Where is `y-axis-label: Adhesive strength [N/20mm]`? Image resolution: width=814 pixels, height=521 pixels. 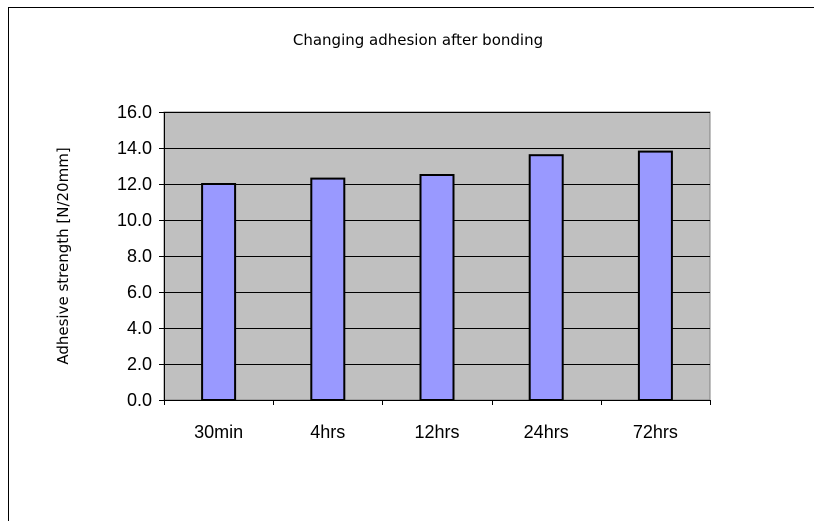
y-axis-label: Adhesive strength [N/20mm] is located at coordinates (63, 255).